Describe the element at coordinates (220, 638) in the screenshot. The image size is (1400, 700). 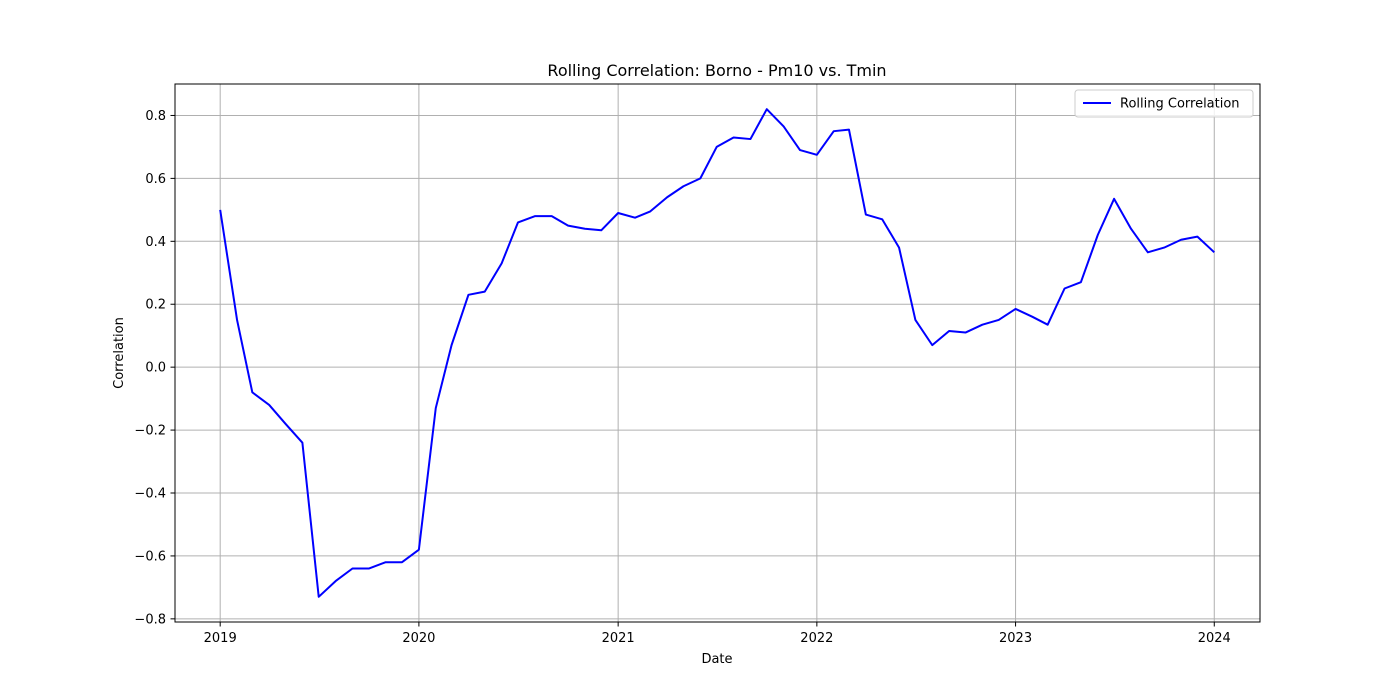
I see `x-tick-label: 2019` at that location.